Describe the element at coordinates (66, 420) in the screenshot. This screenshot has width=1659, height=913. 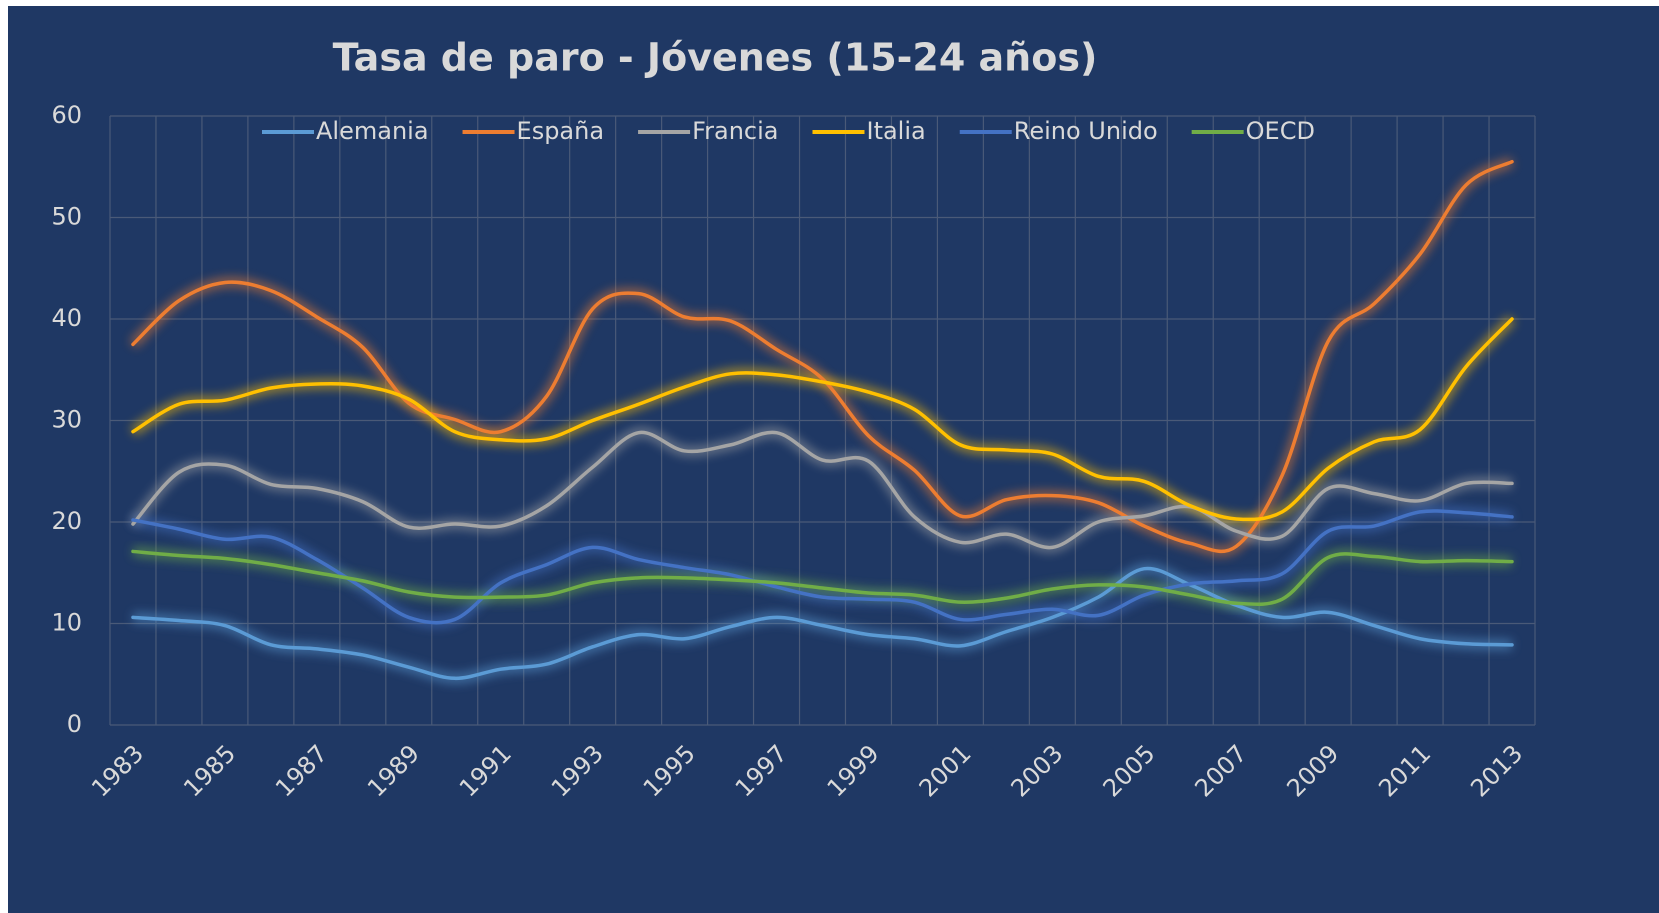
I see `y-tick-label: 30` at that location.